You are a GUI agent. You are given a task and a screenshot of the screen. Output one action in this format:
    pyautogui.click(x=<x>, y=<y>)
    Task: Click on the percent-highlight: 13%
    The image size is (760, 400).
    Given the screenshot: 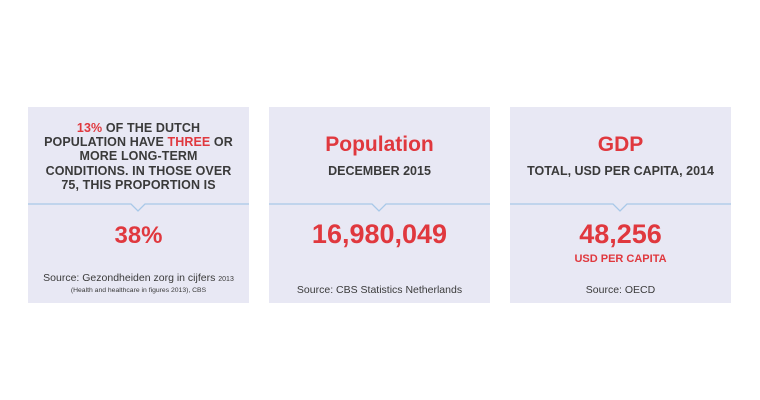 What is the action you would take?
    pyautogui.click(x=89, y=128)
    